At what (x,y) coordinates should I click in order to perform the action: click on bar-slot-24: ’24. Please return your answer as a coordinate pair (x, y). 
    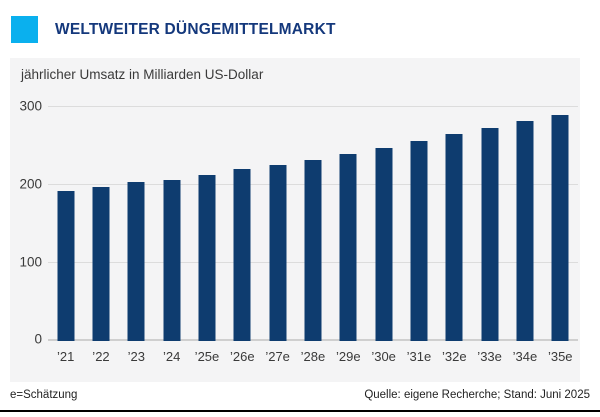
    Looking at the image, I should click on (171, 211).